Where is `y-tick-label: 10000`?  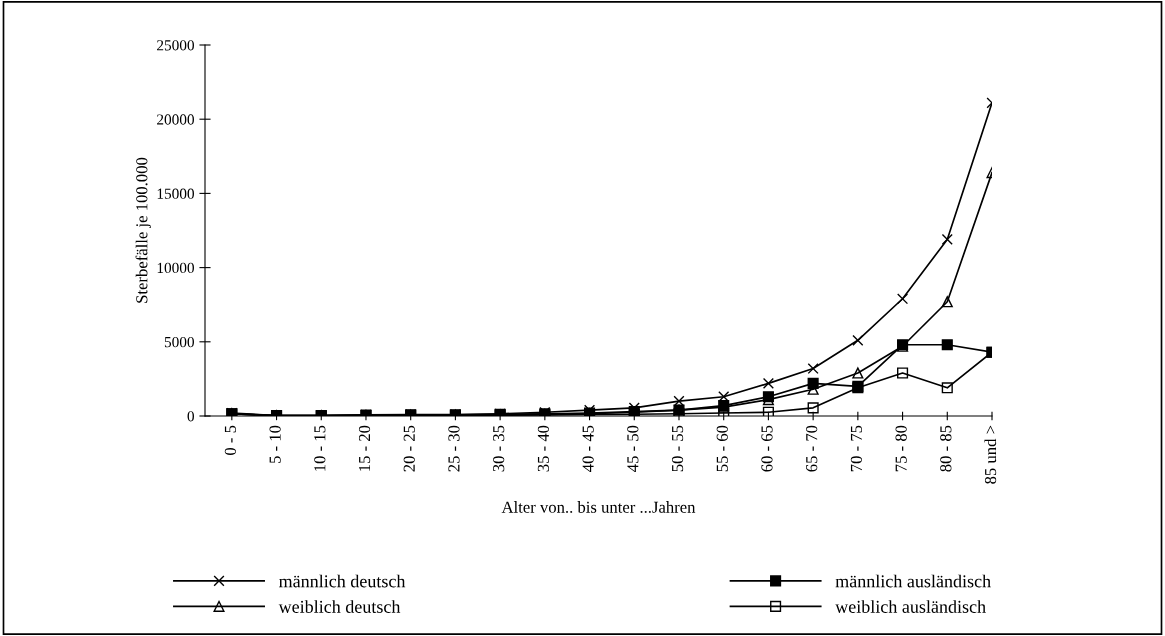 y-tick-label: 10000 is located at coordinates (175, 268).